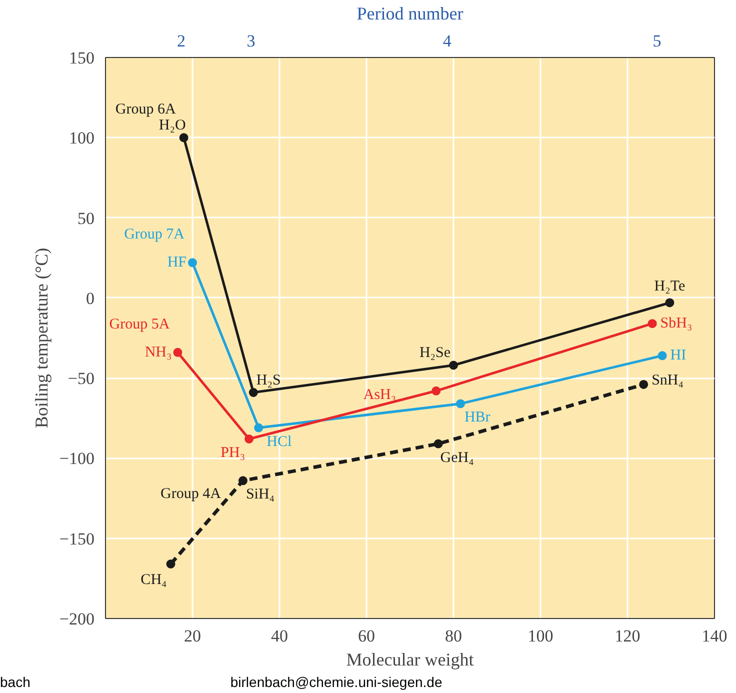 This screenshot has width=736, height=693. Describe the element at coordinates (657, 41) in the screenshot. I see `text: 5` at that location.